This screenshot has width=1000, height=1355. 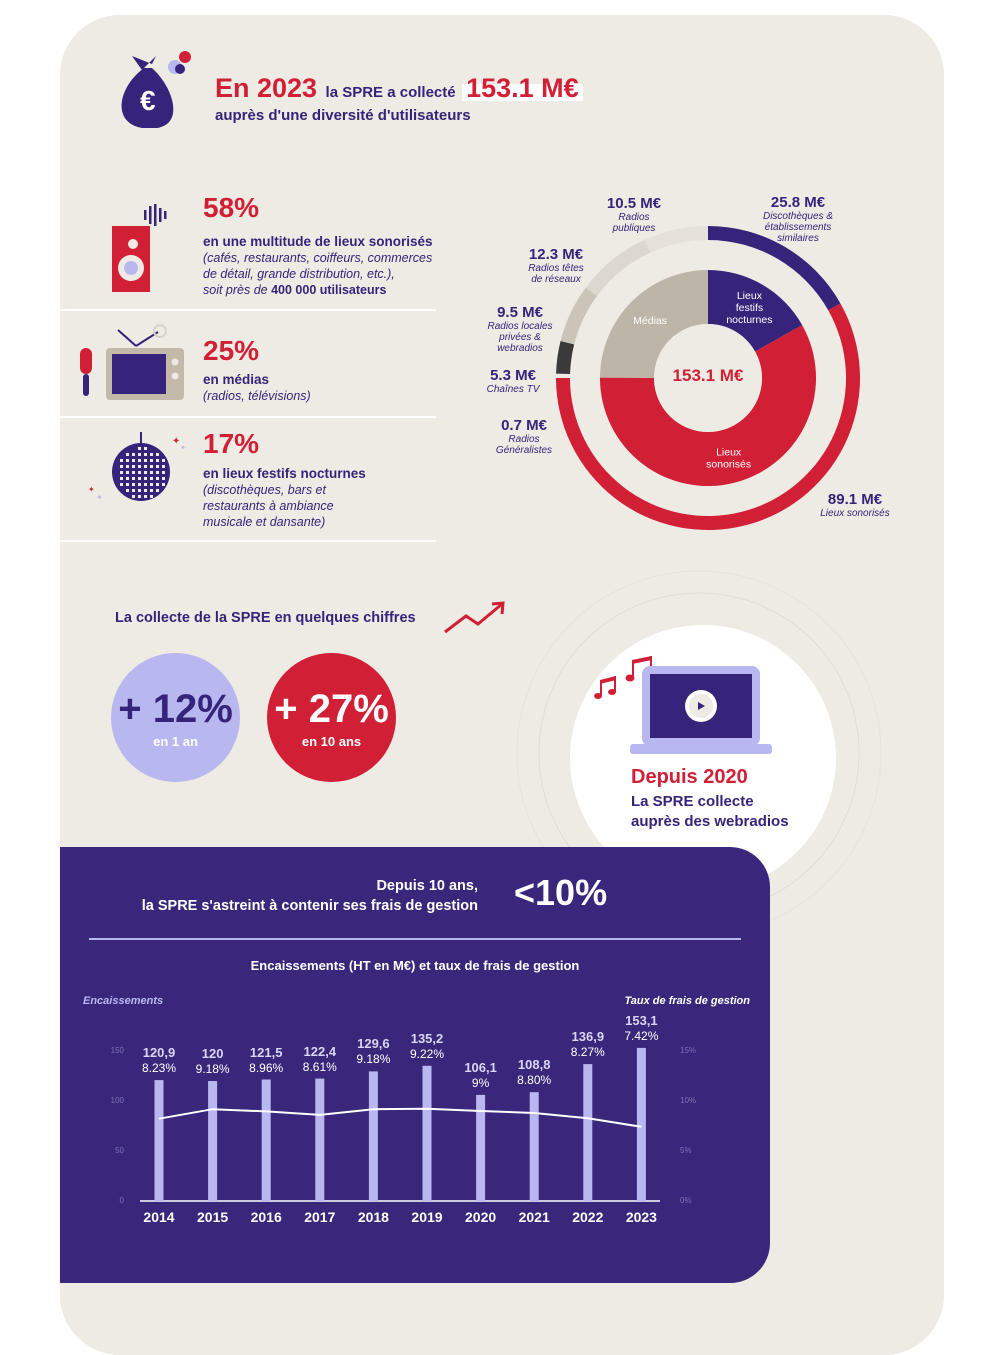 What do you see at coordinates (798, 238) in the screenshot?
I see `donut-label-name: similaires` at bounding box center [798, 238].